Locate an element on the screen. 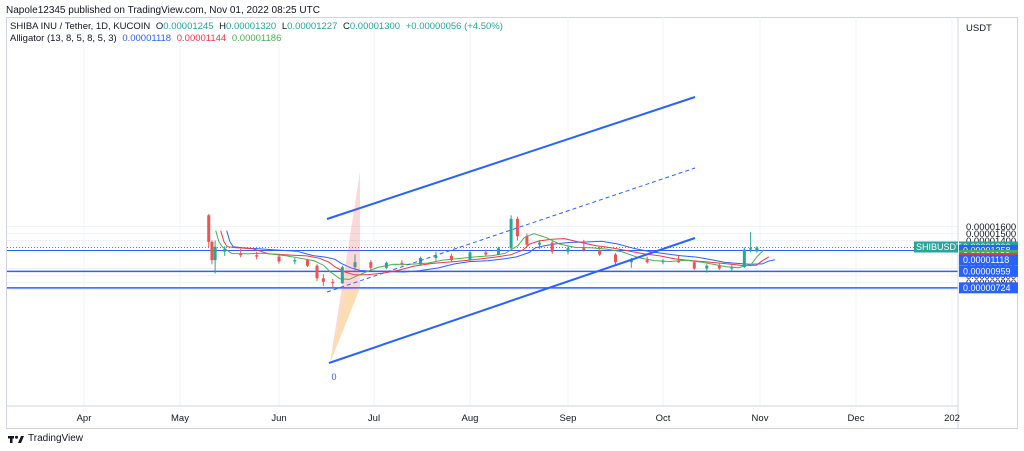 The height and width of the screenshot is (451, 1024). legend-change: +0.00000056 (+4.50%) is located at coordinates (454, 26).